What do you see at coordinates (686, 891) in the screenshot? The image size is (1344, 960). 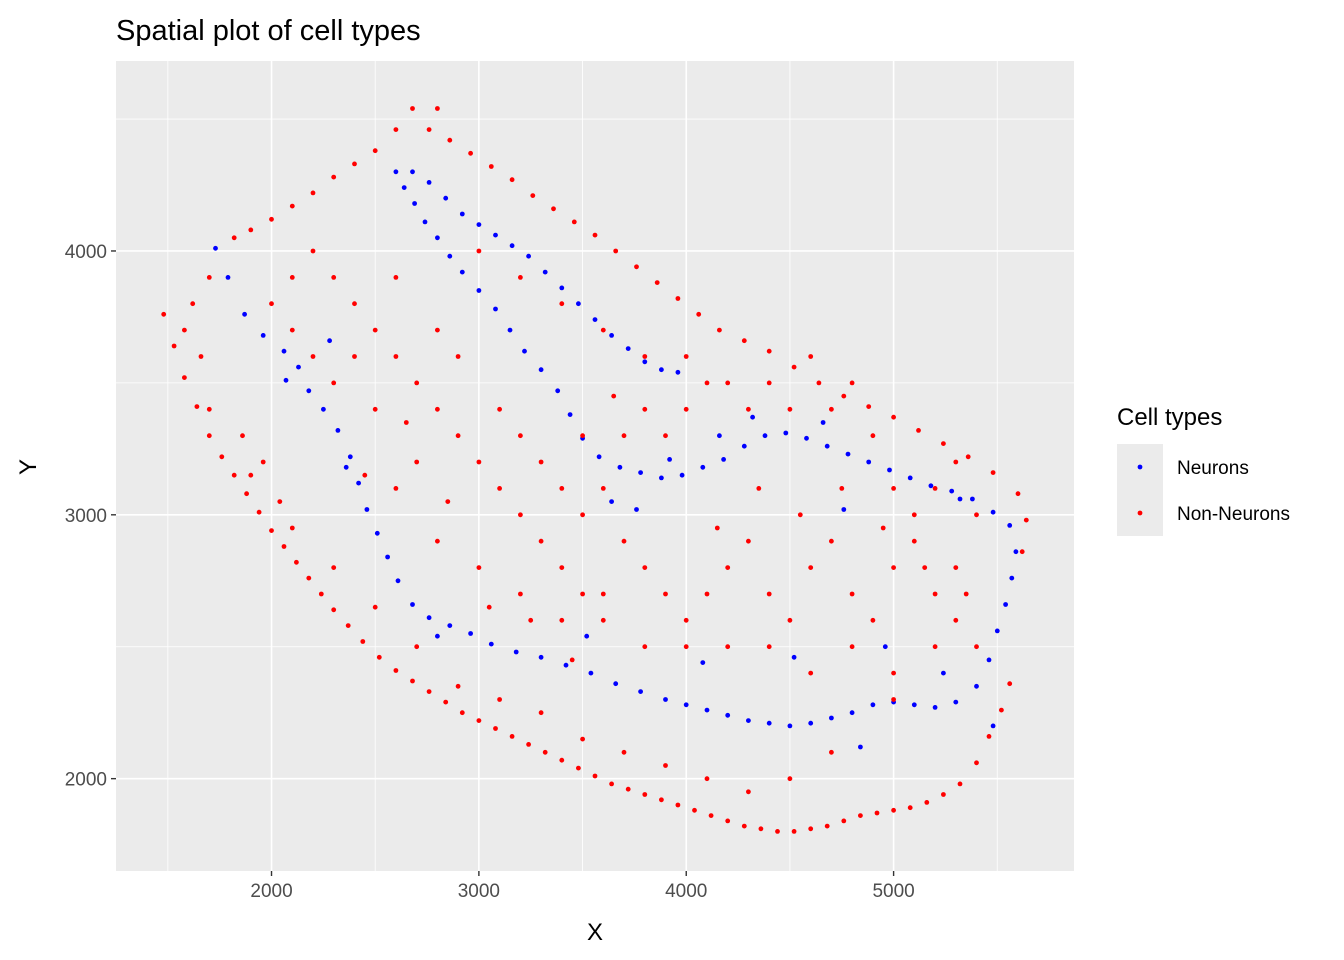 I see `x-tick-label: 4000` at bounding box center [686, 891].